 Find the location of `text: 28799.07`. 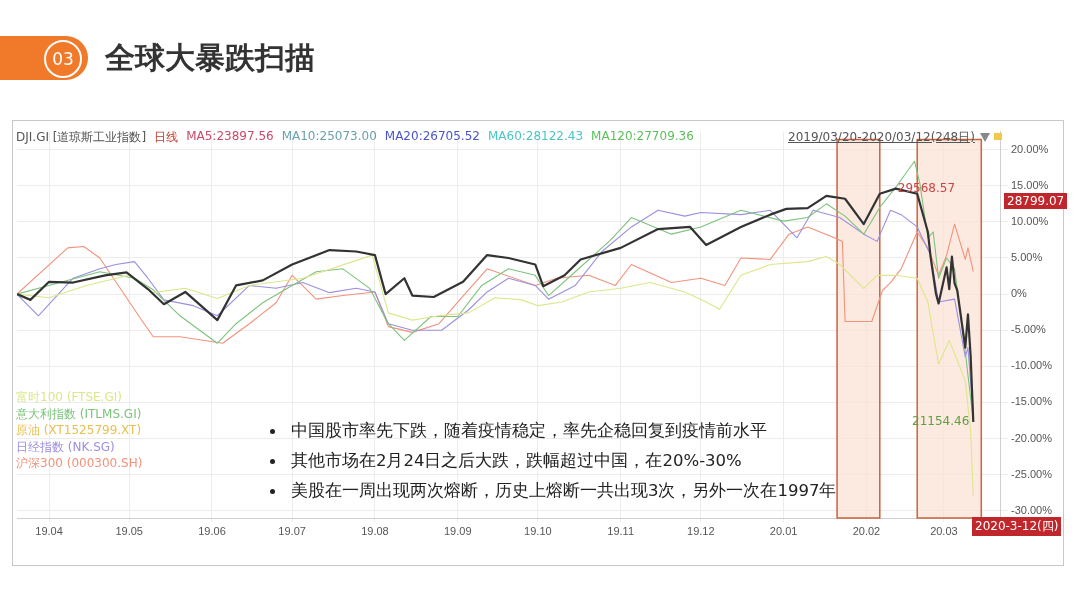

text: 28799.07 is located at coordinates (1036, 201).